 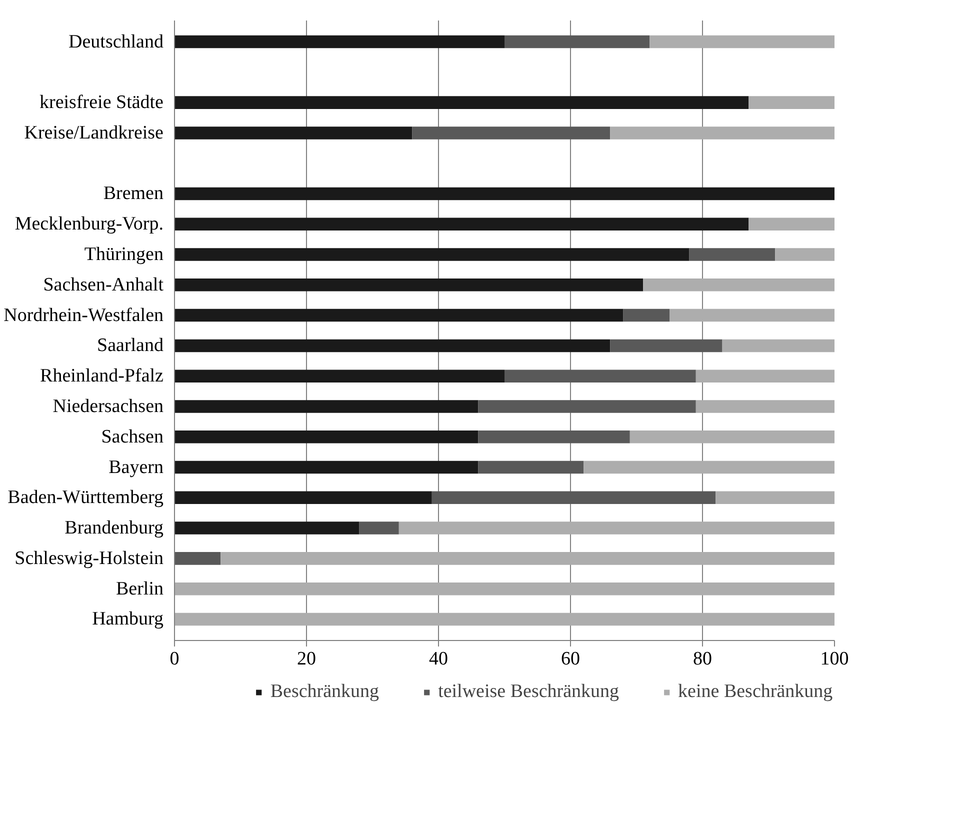 What do you see at coordinates (103, 285) in the screenshot?
I see `y-tick-label: Sachsen-Anhalt` at bounding box center [103, 285].